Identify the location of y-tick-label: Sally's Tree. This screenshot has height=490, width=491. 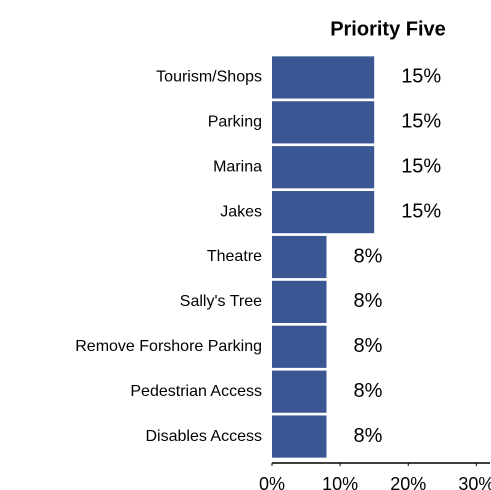
(221, 301).